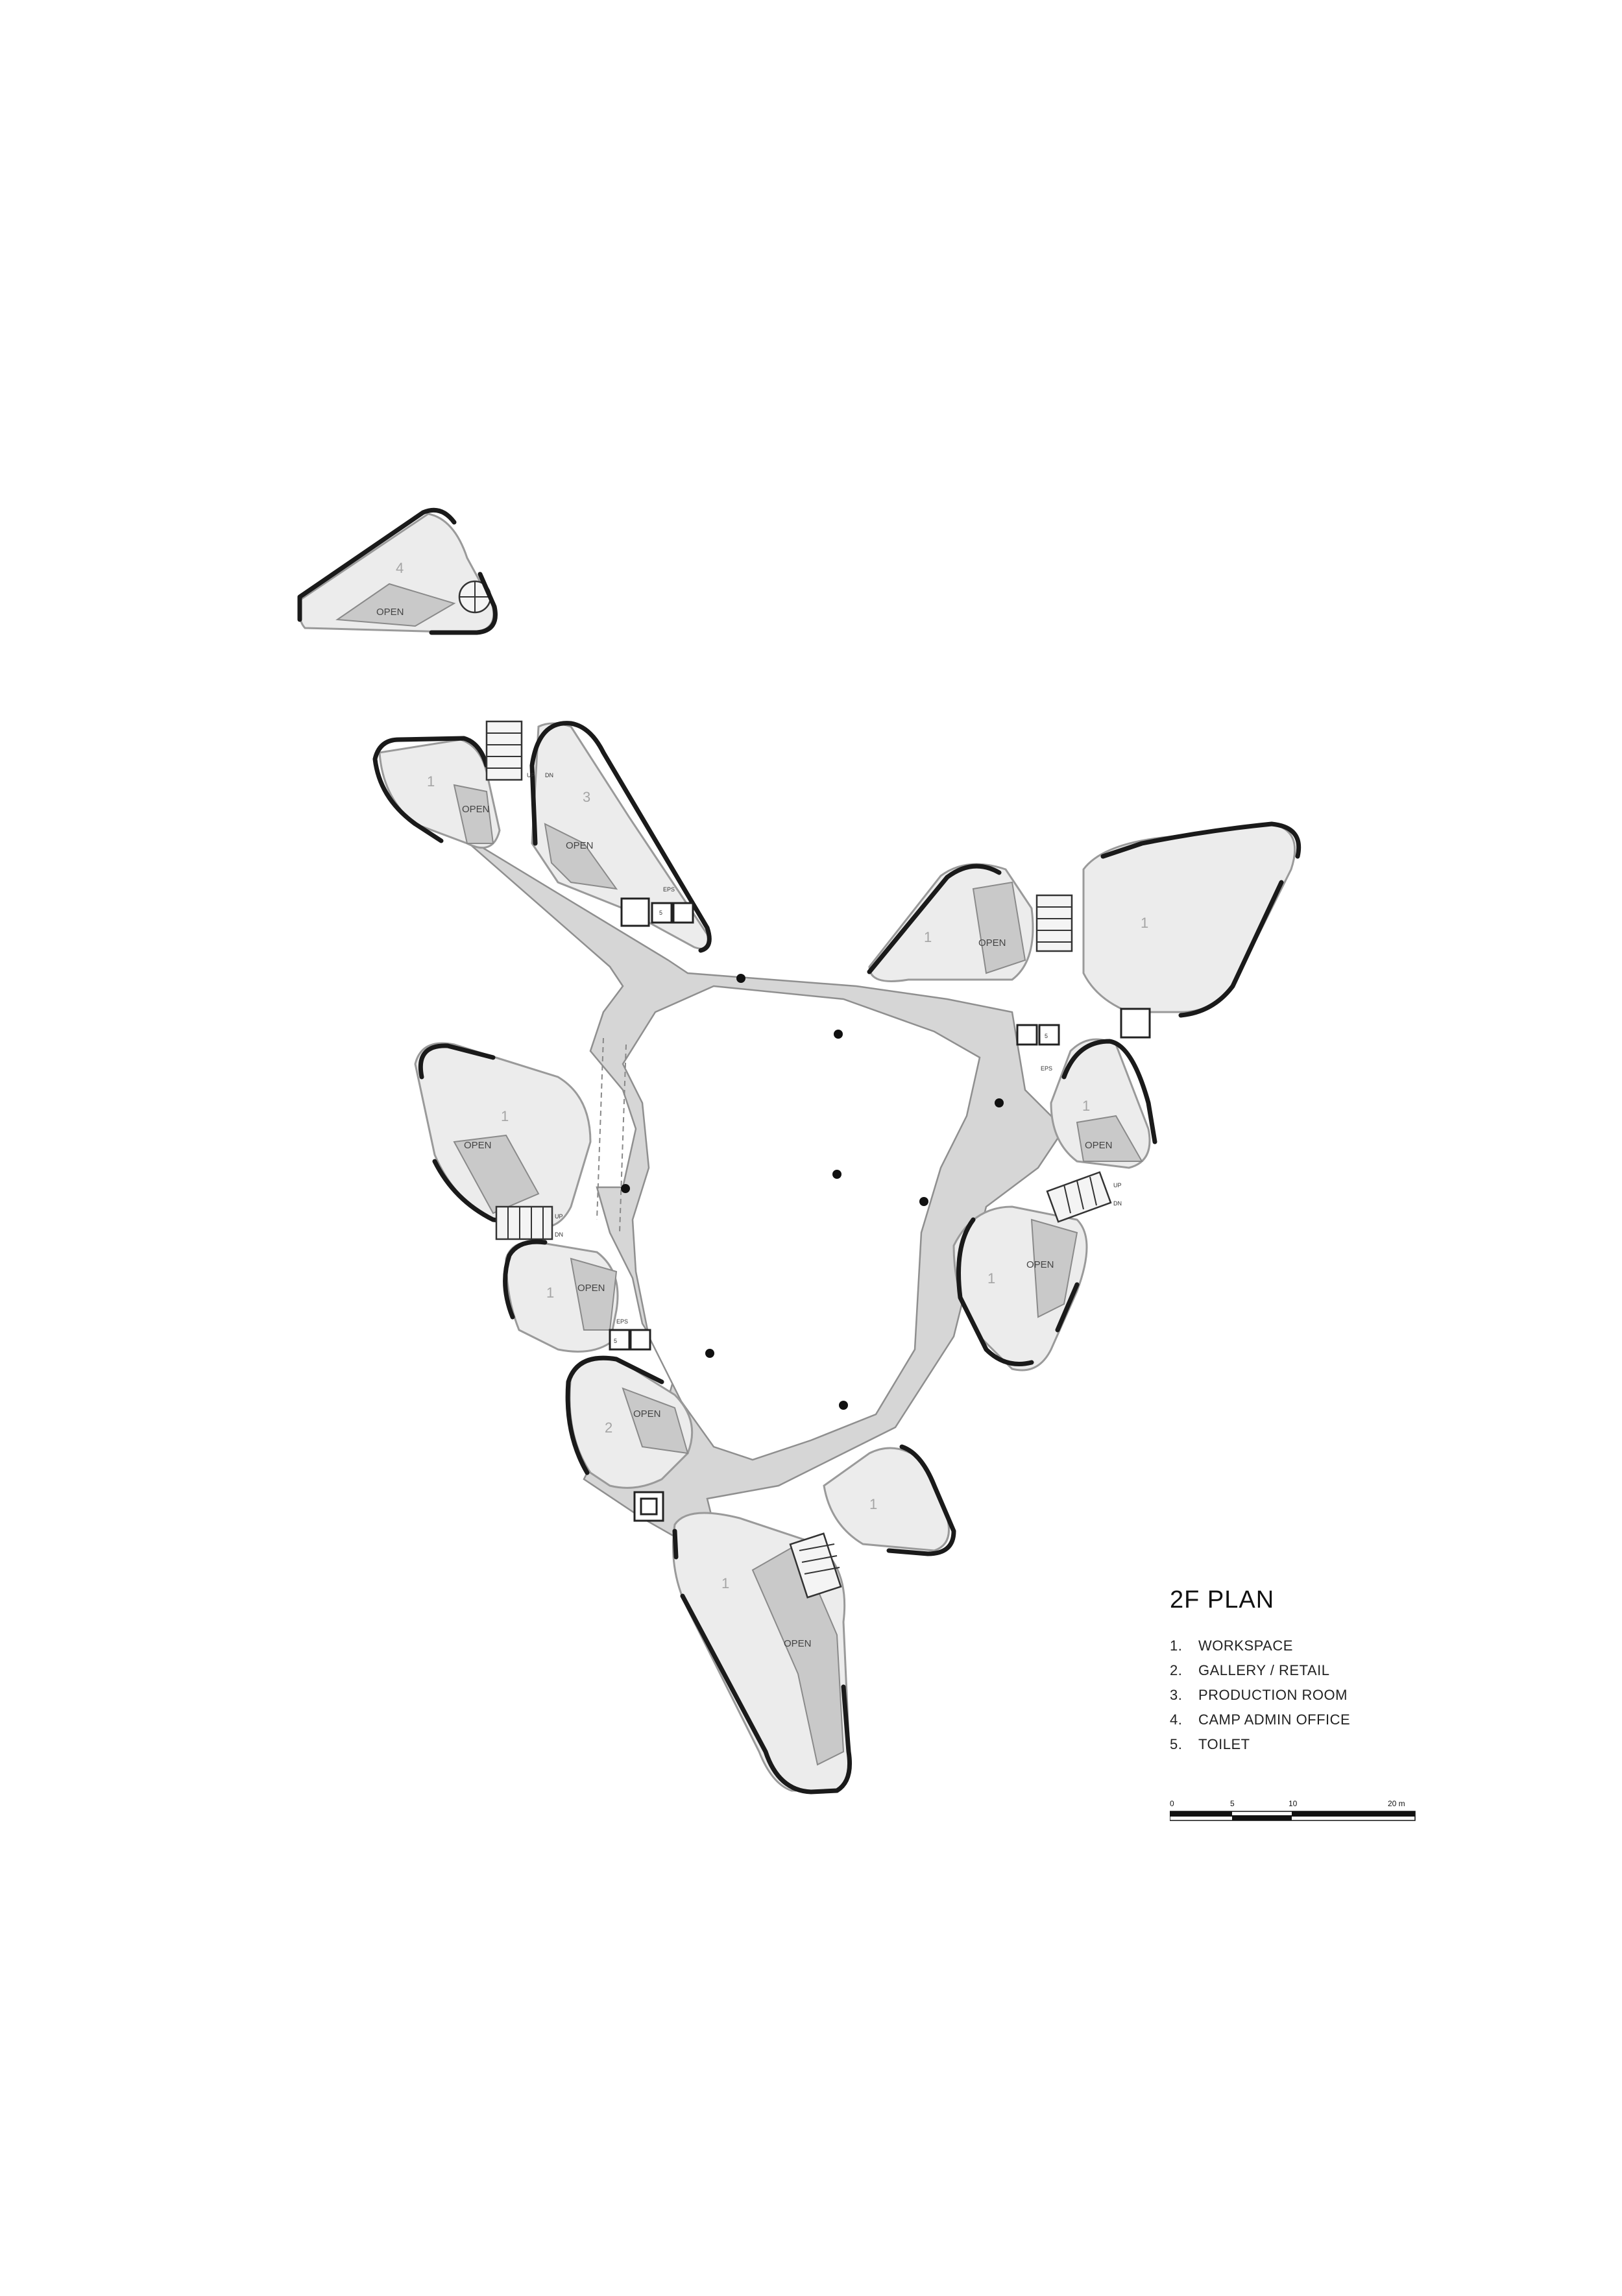 The width and height of the screenshot is (1622, 2296). I want to click on room-workspace-south-east: 1, so click(889, 1500).